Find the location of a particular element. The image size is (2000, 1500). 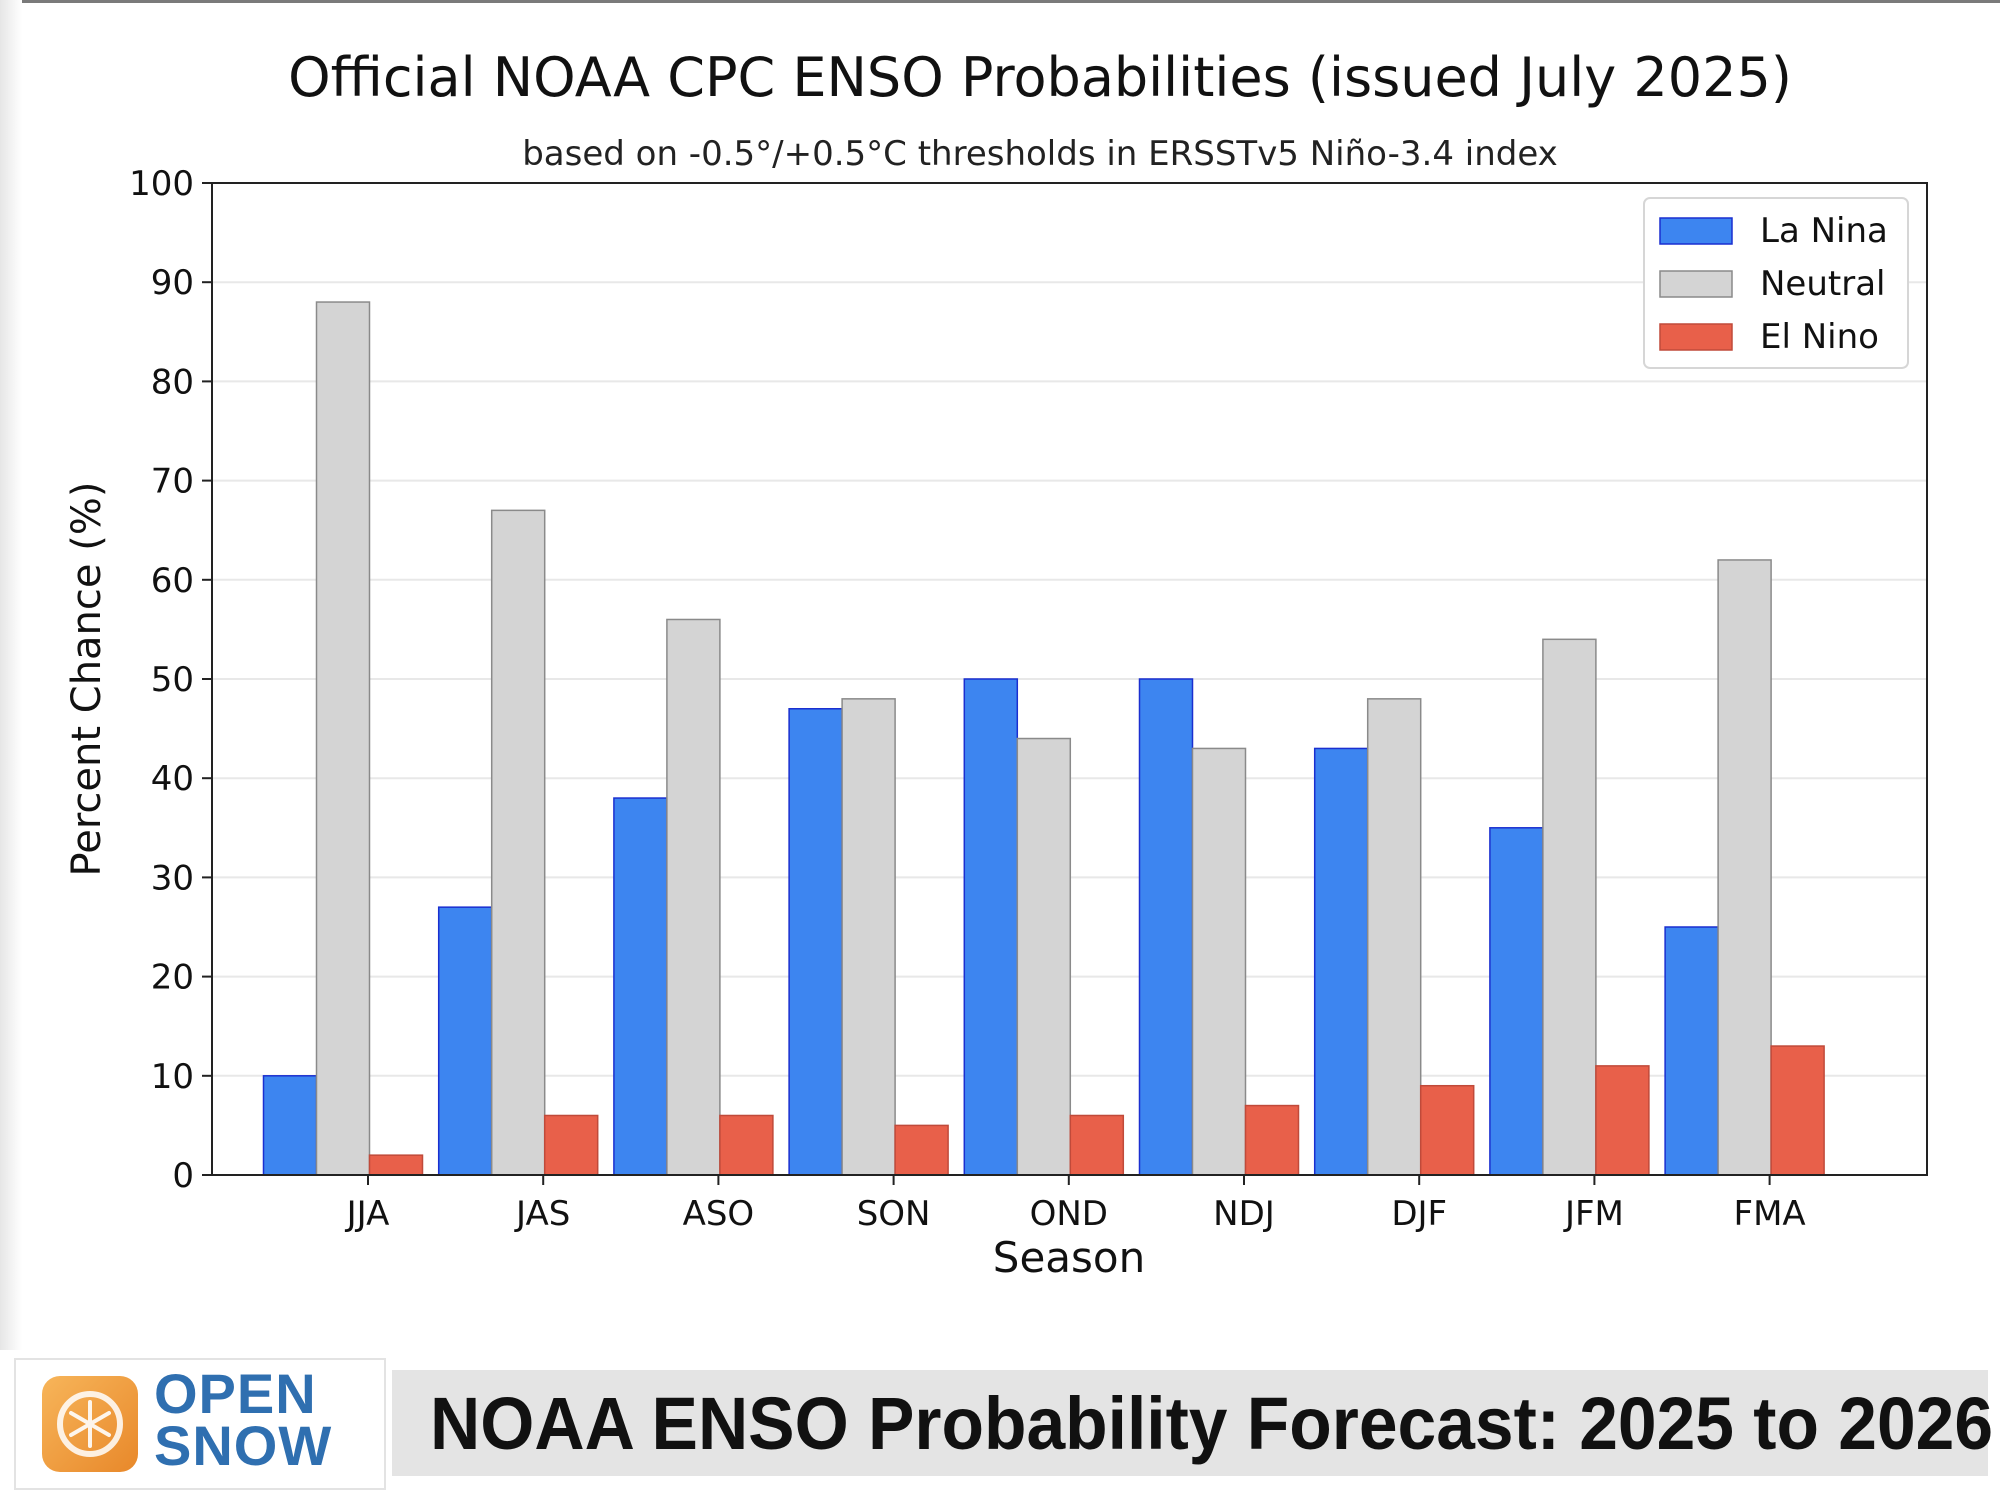

x-tick-label: JFM is located at coordinates (1593, 1214).